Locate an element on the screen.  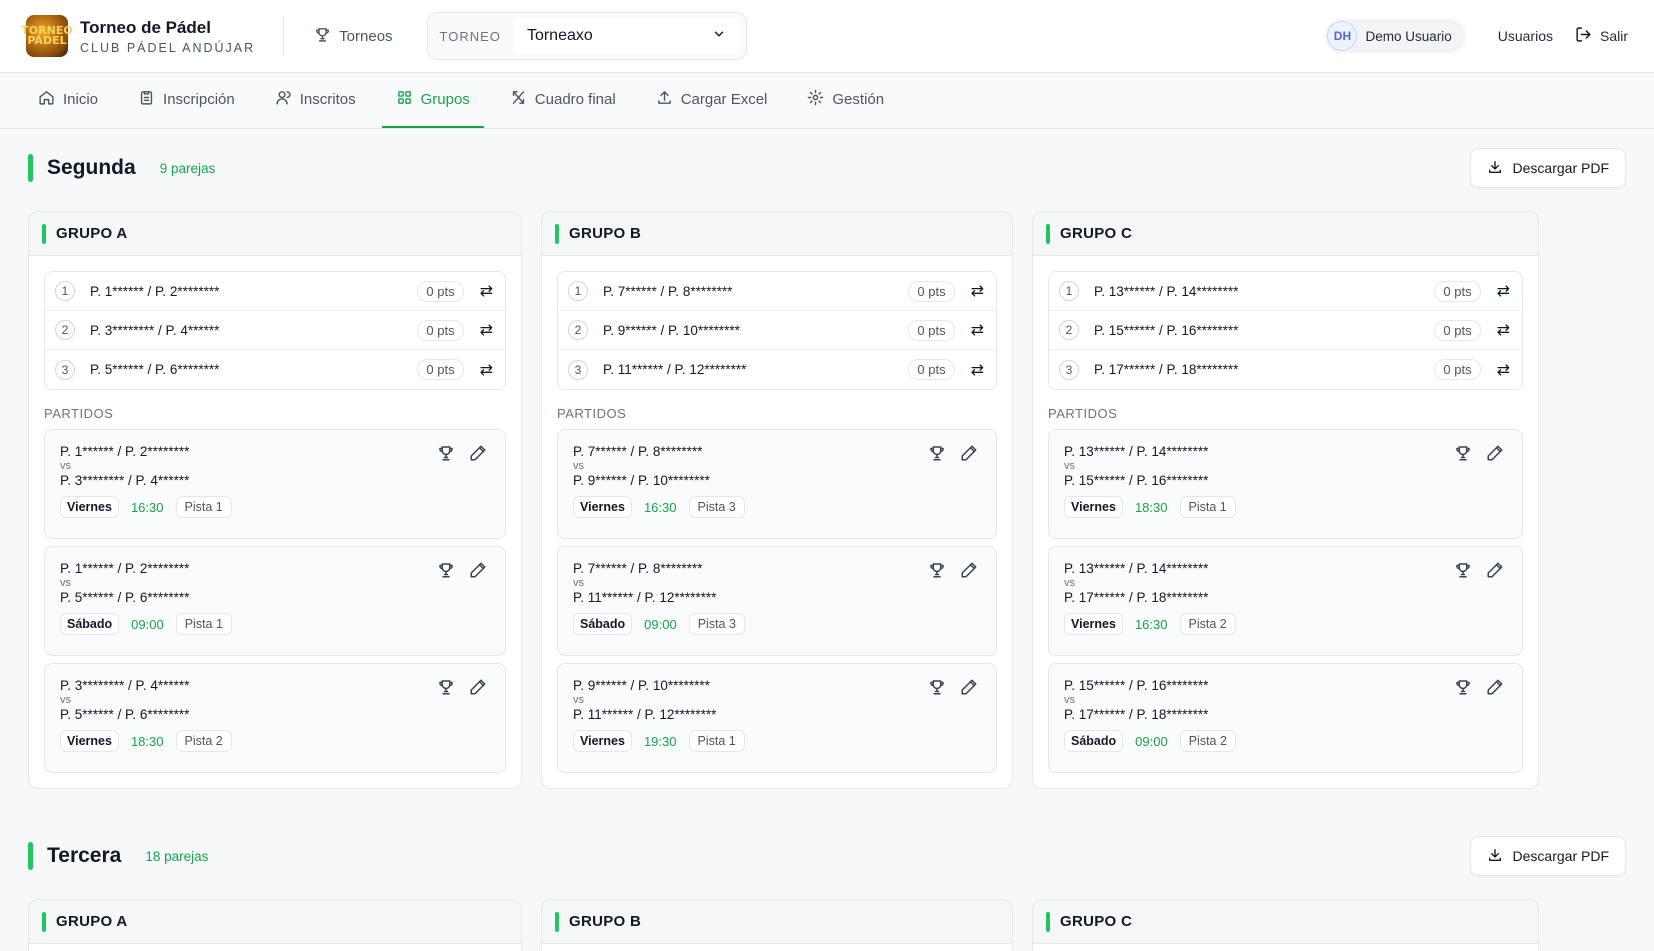
match-time: 09:00 is located at coordinates (147, 624).